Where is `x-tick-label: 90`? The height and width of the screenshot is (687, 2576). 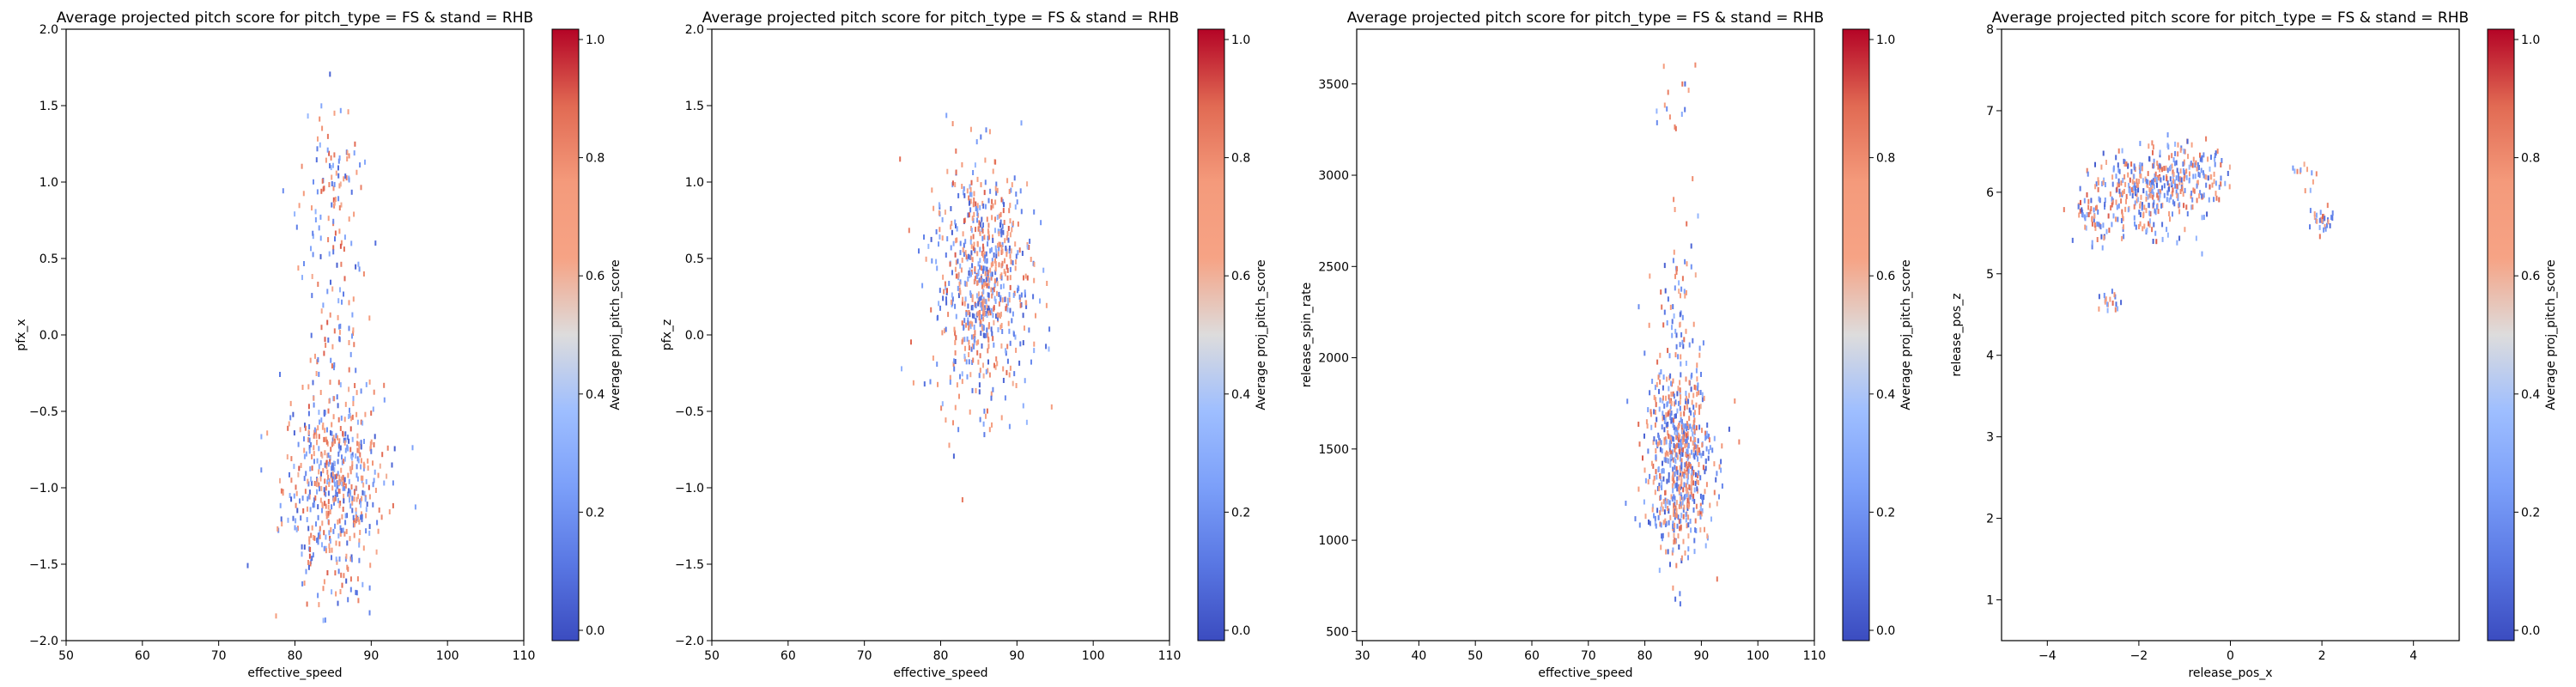 x-tick-label: 90 is located at coordinates (1017, 656).